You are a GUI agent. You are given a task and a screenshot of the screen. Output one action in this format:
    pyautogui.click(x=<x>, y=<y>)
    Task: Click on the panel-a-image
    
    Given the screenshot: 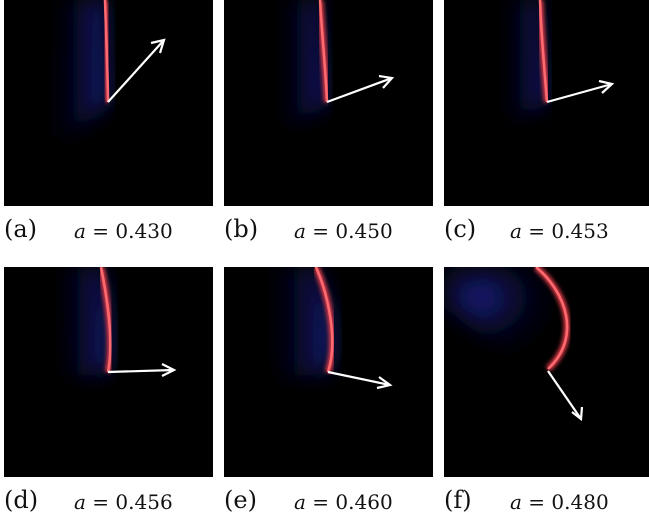 What is the action you would take?
    pyautogui.click(x=105, y=75)
    